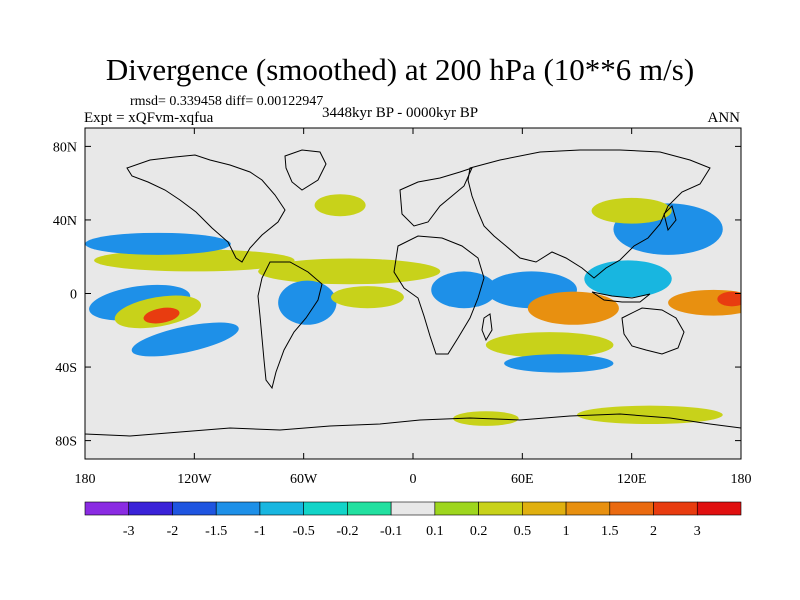  What do you see at coordinates (413, 520) in the screenshot?
I see `colorbar: -3 -2 -1.5 -1 -0.5 -0.2 -0.1 0.1 0.2 0.5 1 1.5 2 3` at bounding box center [413, 520].